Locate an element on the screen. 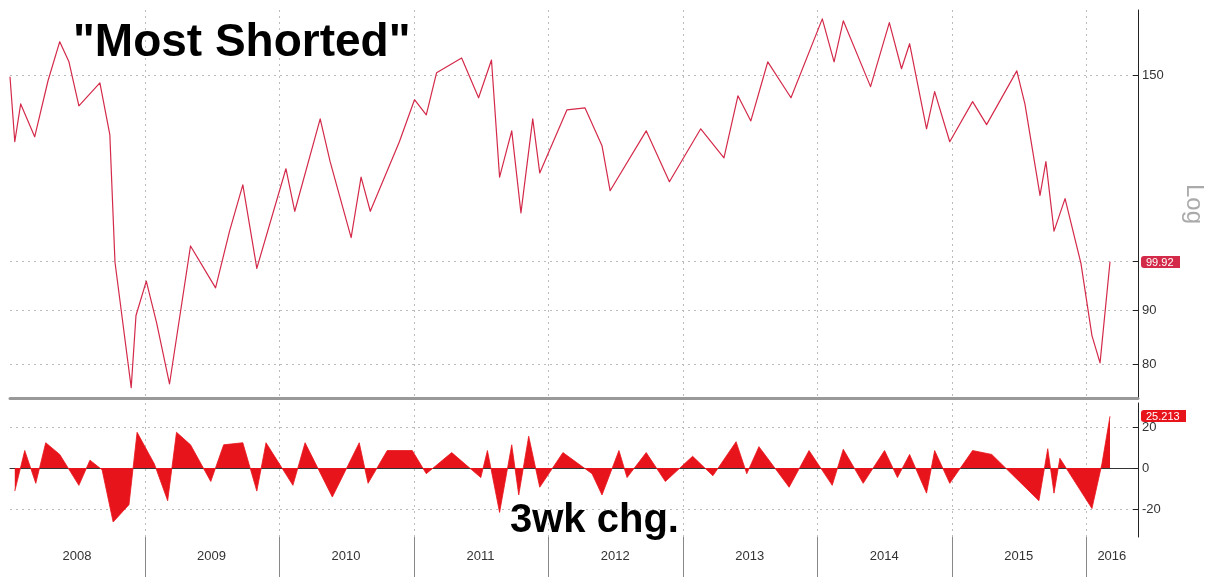 The image size is (1205, 578). y-tick-label: 150 is located at coordinates (1153, 75).